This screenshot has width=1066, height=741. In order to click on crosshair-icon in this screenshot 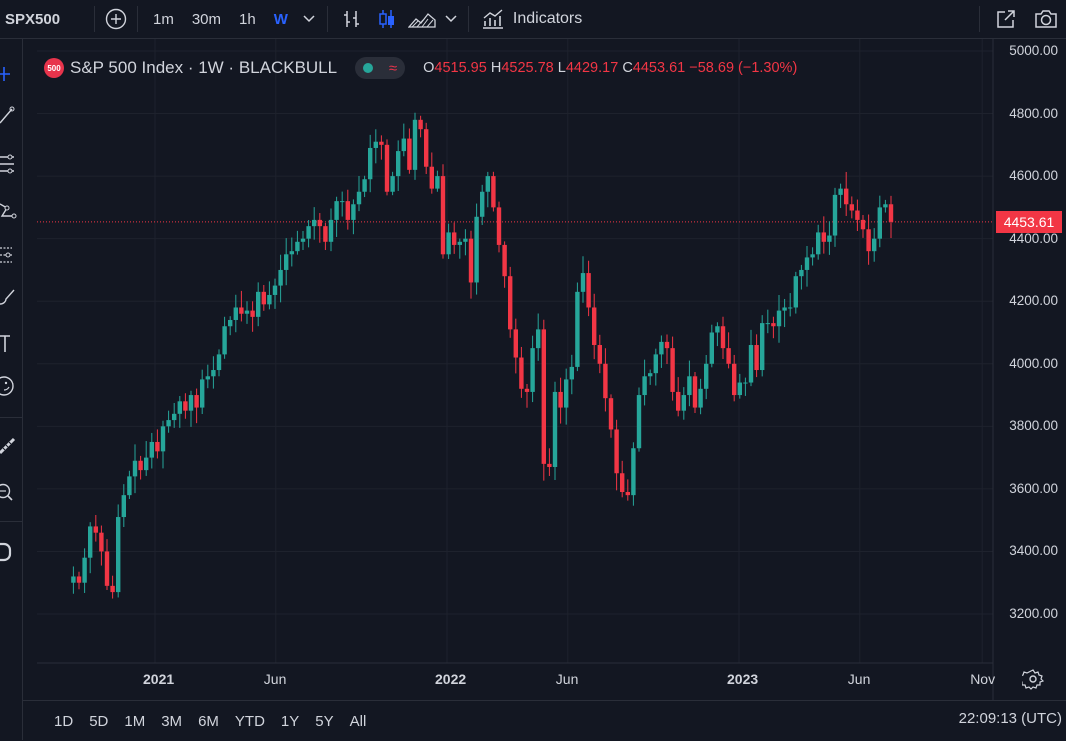, I will do `click(11, 74)`.